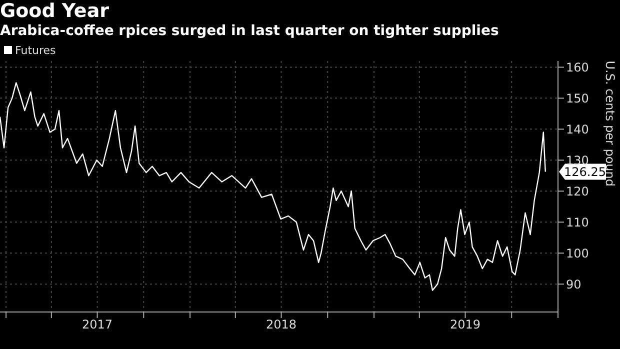 The width and height of the screenshot is (620, 349). Describe the element at coordinates (250, 31) in the screenshot. I see `chart-subtitle: Arabica-coffee rpices surged in last quarter on tighter supplies` at that location.